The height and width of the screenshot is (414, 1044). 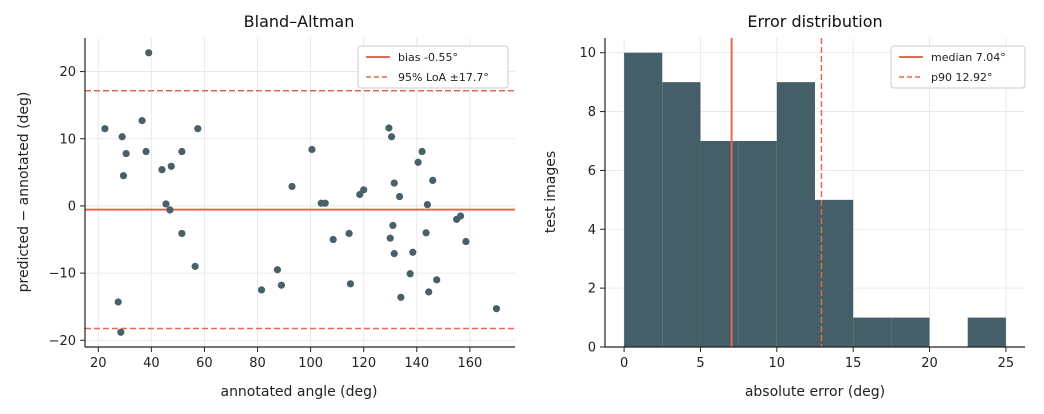 What do you see at coordinates (624, 363) in the screenshot?
I see `x-tick-label: 0` at bounding box center [624, 363].